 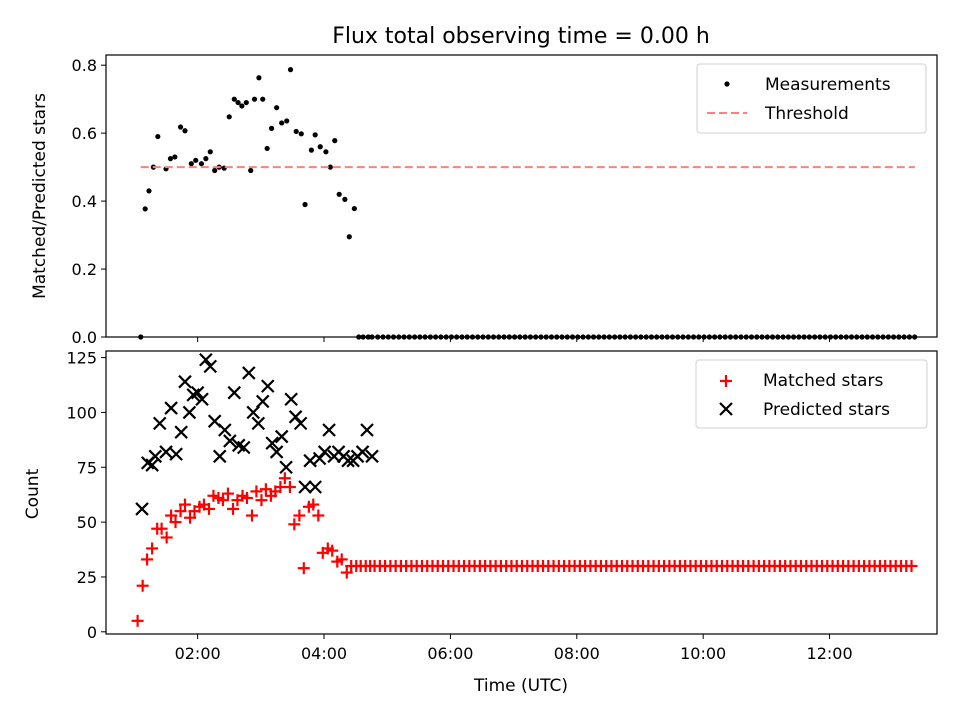 What do you see at coordinates (87, 577) in the screenshot?
I see `y-tick-label: 25` at bounding box center [87, 577].